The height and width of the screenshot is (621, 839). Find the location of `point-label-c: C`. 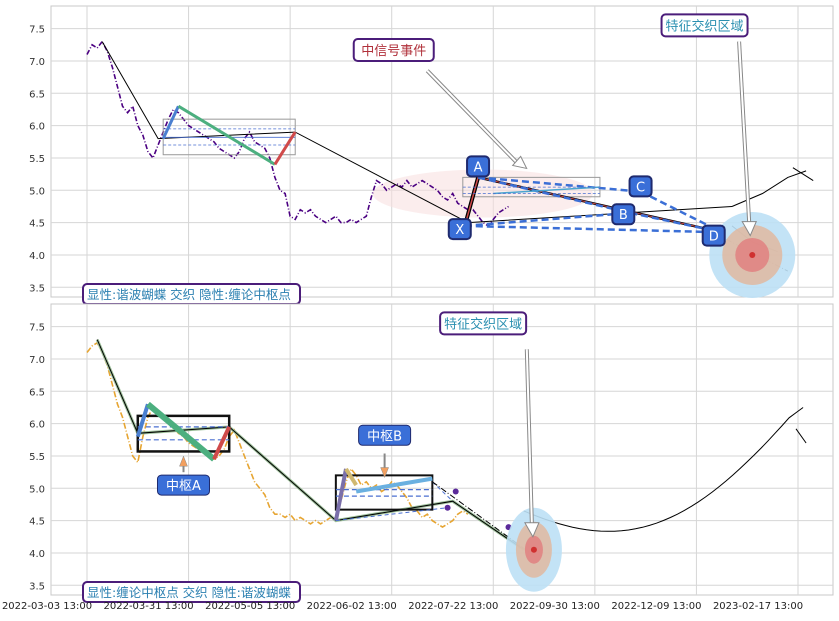

point-label-c: C is located at coordinates (640, 187).